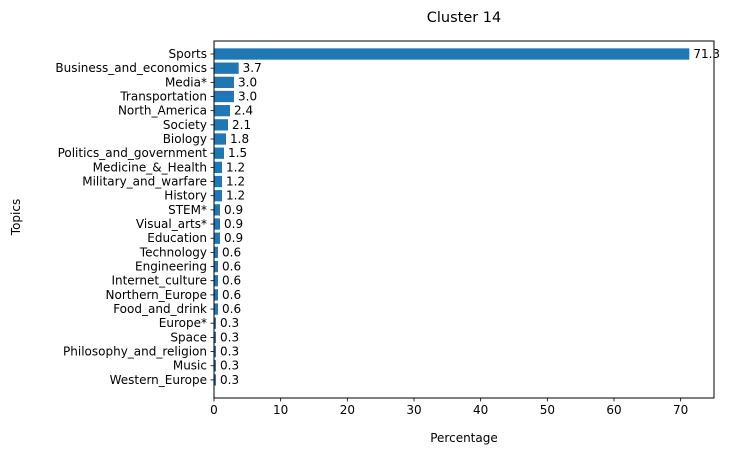  Describe the element at coordinates (243, 111) in the screenshot. I see `data-label: 2.4` at that location.